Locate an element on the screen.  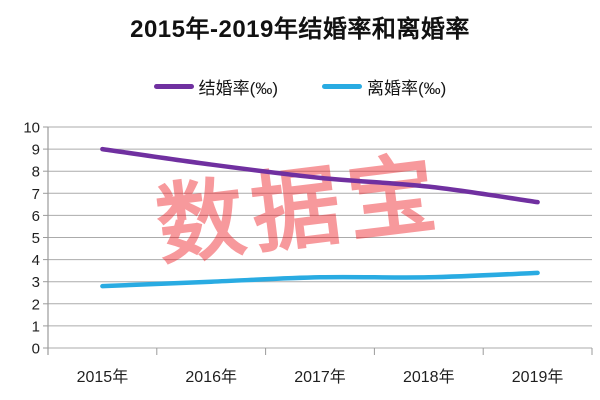
y-tick-label: 5 is located at coordinates (36, 238).